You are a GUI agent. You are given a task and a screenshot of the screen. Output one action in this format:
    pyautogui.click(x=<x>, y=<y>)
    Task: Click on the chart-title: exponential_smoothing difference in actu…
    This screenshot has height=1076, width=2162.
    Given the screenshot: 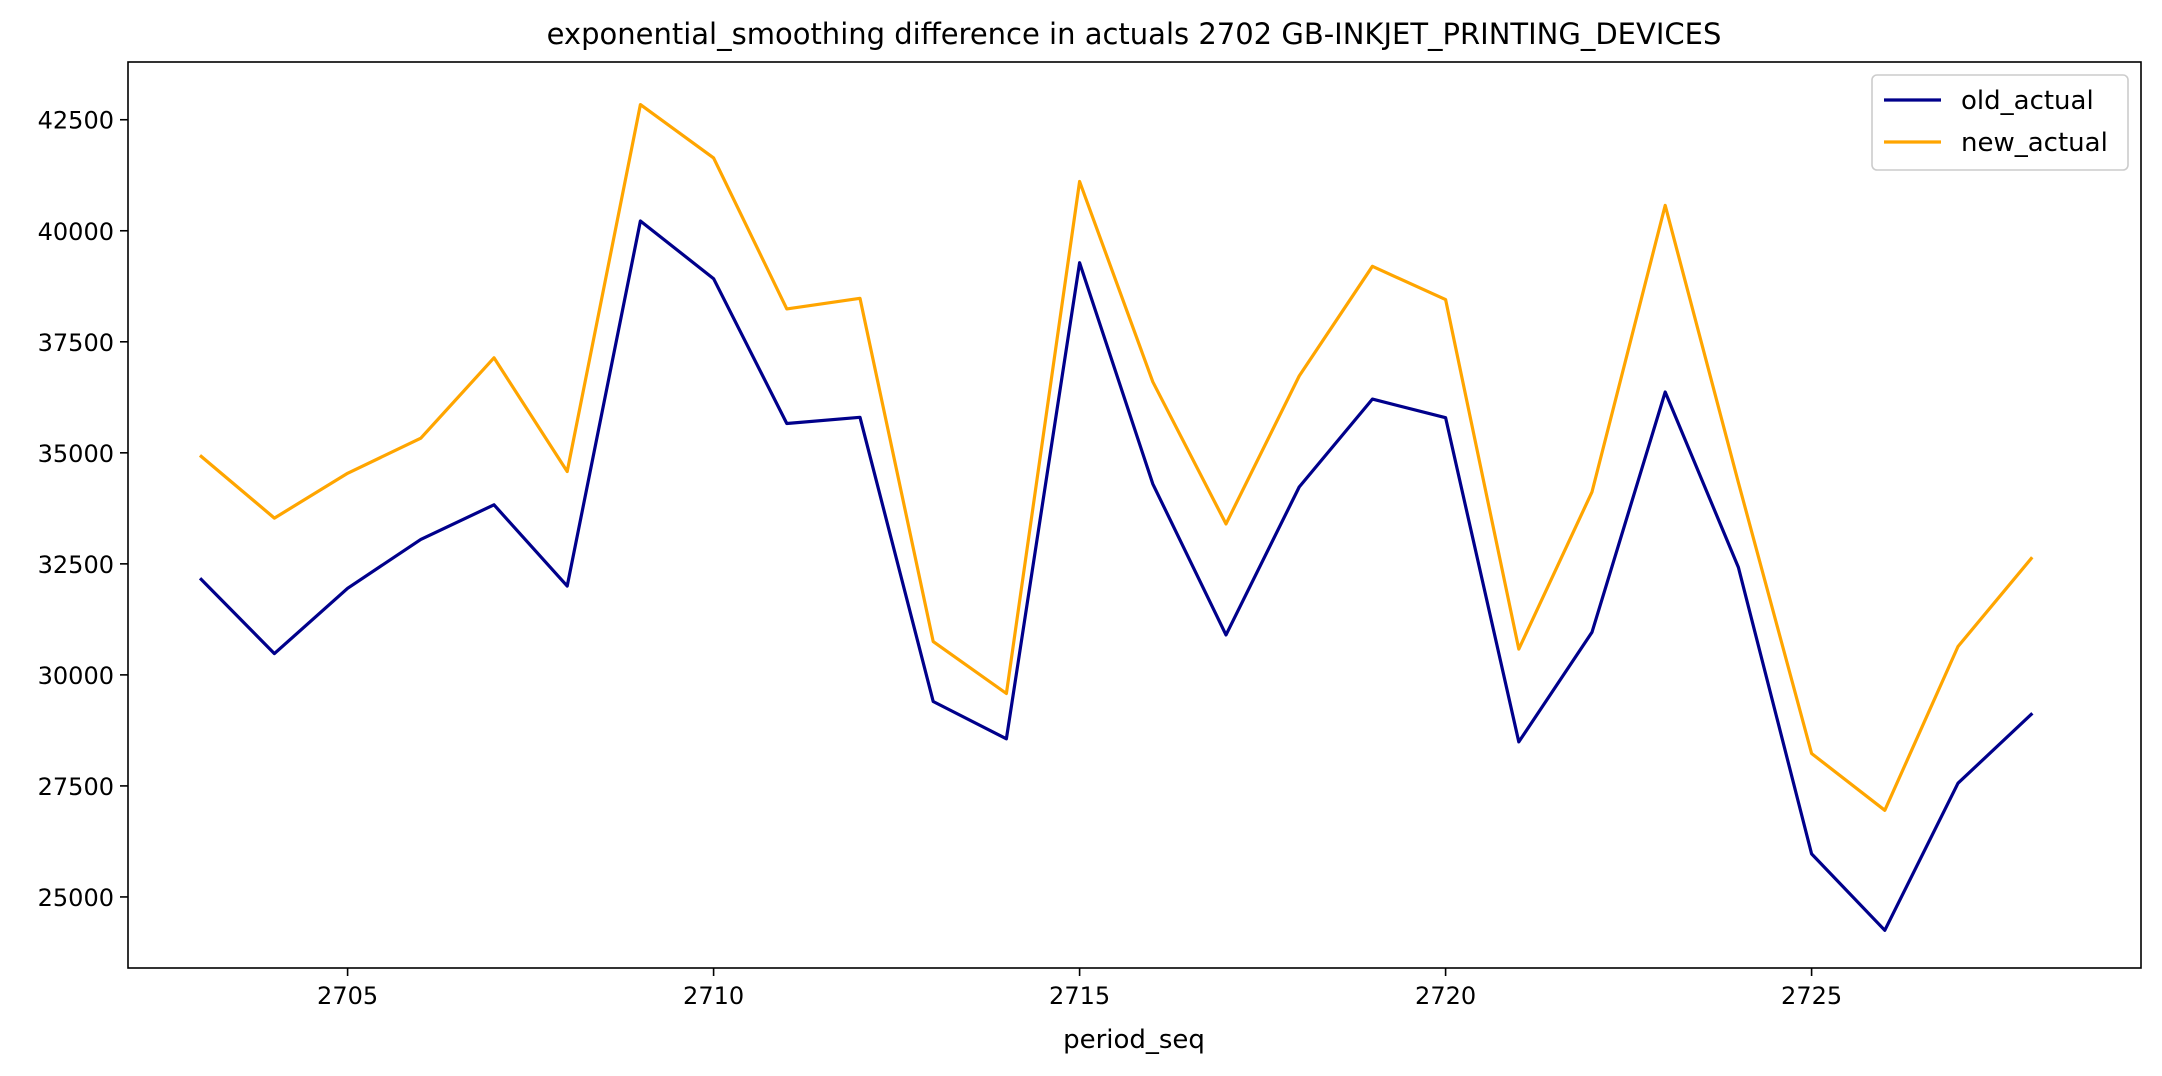 What is the action you would take?
    pyautogui.click(x=1134, y=34)
    